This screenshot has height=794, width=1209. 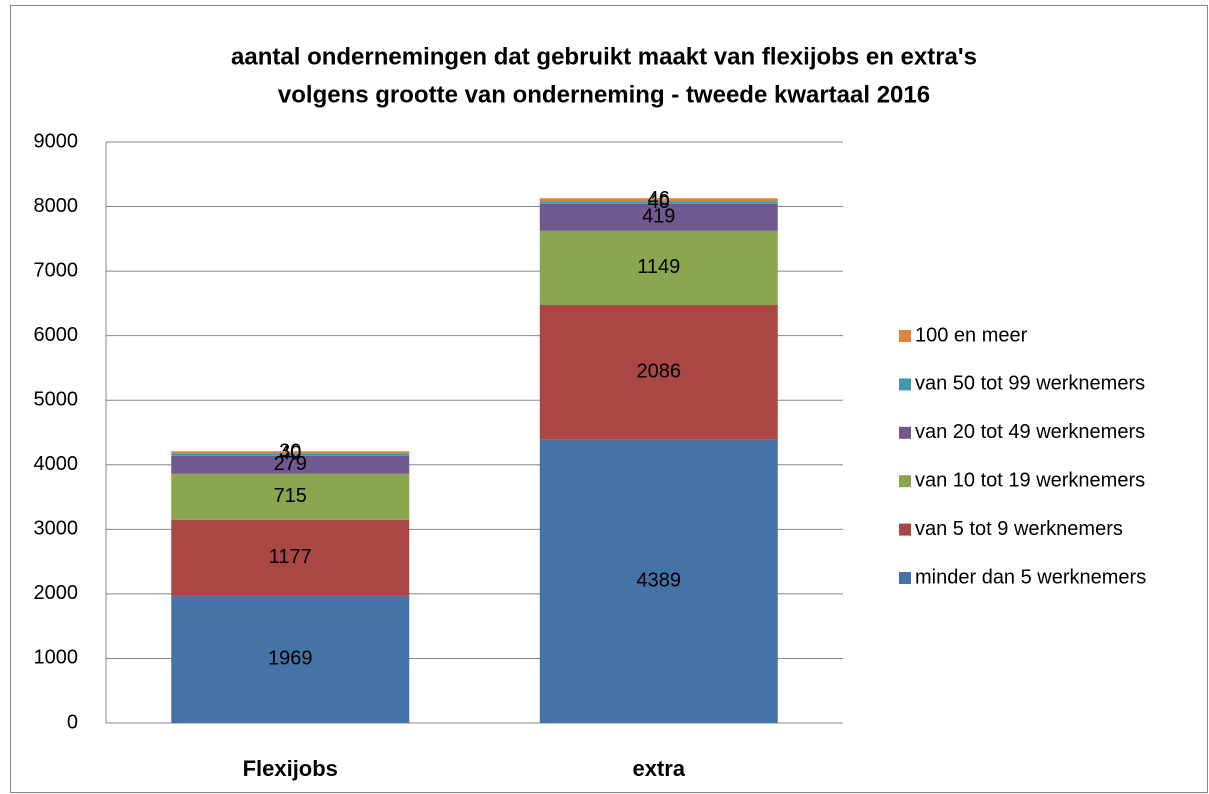 I want to click on data-label: 2086, so click(x=659, y=372).